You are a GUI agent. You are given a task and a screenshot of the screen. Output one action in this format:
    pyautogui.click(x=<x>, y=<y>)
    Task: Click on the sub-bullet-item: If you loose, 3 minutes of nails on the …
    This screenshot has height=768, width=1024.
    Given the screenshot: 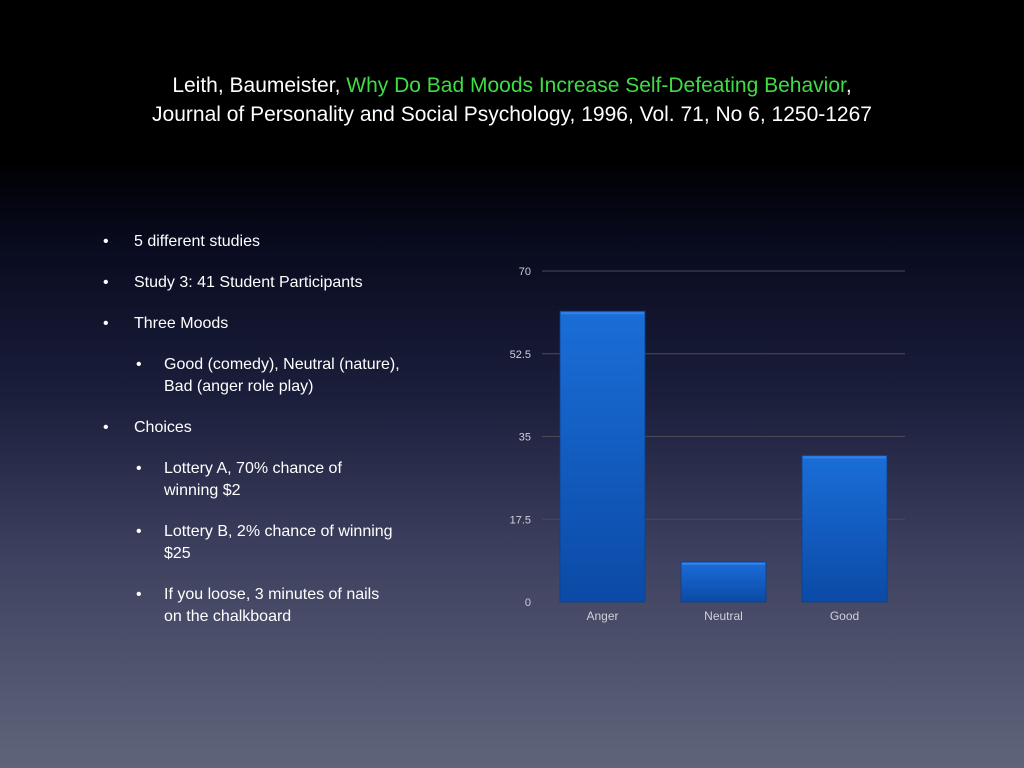 What is the action you would take?
    pyautogui.click(x=250, y=606)
    